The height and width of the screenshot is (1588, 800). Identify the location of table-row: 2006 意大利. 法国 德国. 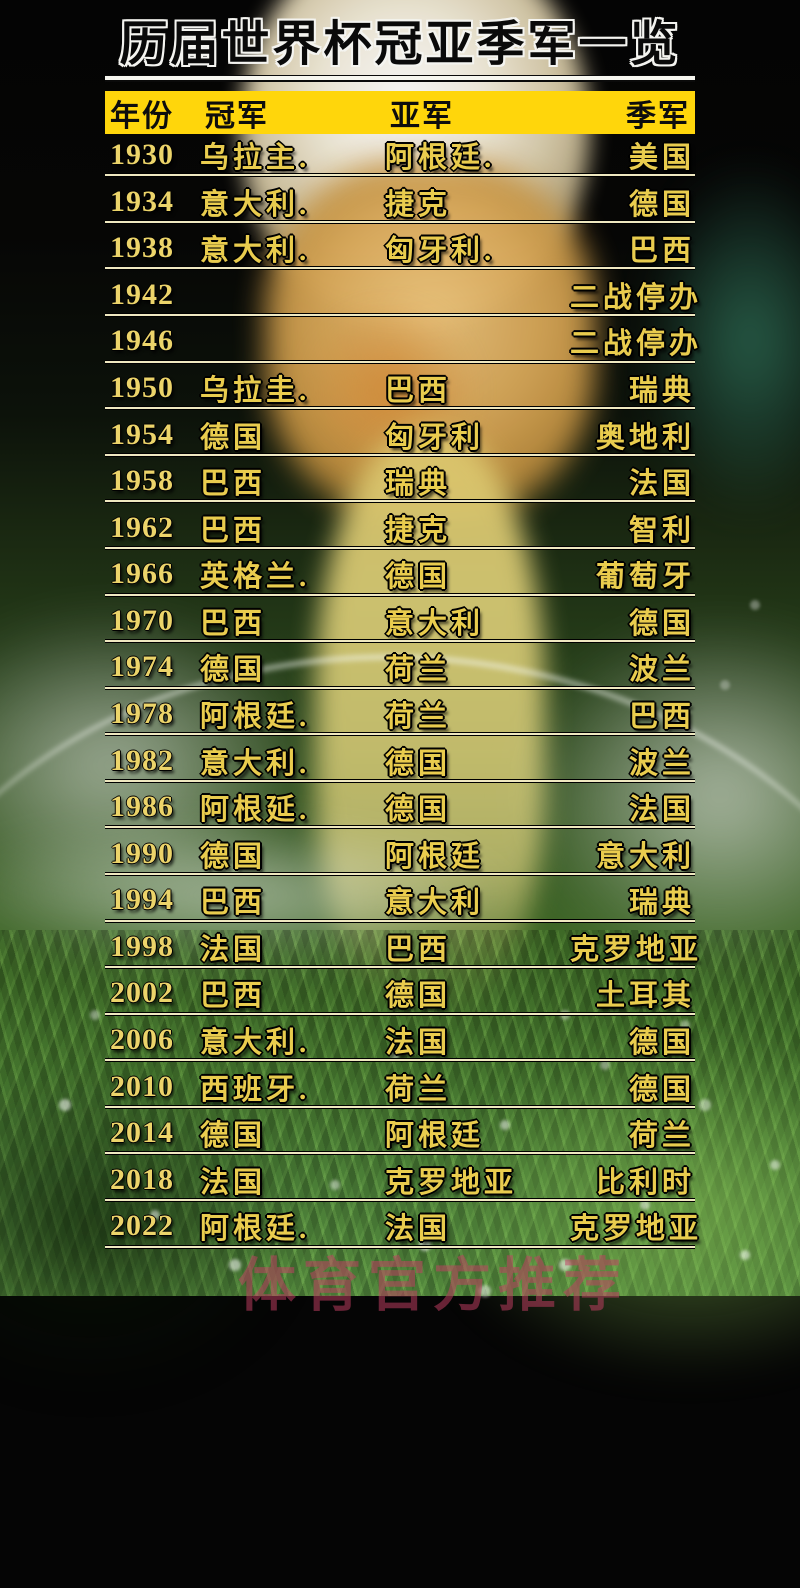
(400, 1042).